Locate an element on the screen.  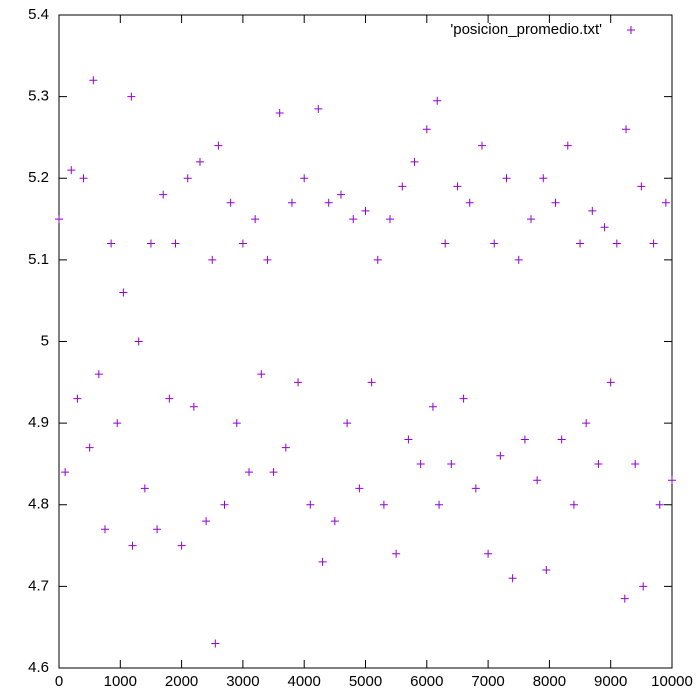
x-tick-label: 6000 is located at coordinates (426, 681).